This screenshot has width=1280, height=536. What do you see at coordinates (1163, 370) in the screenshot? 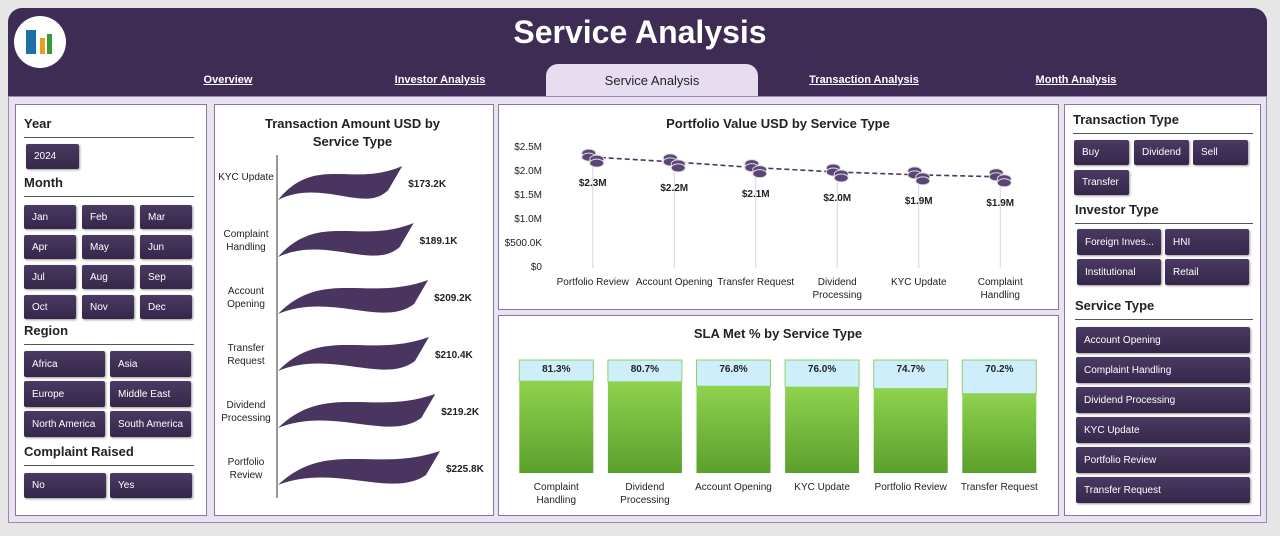
I see `slicer-button: Complaint Handling` at bounding box center [1163, 370].